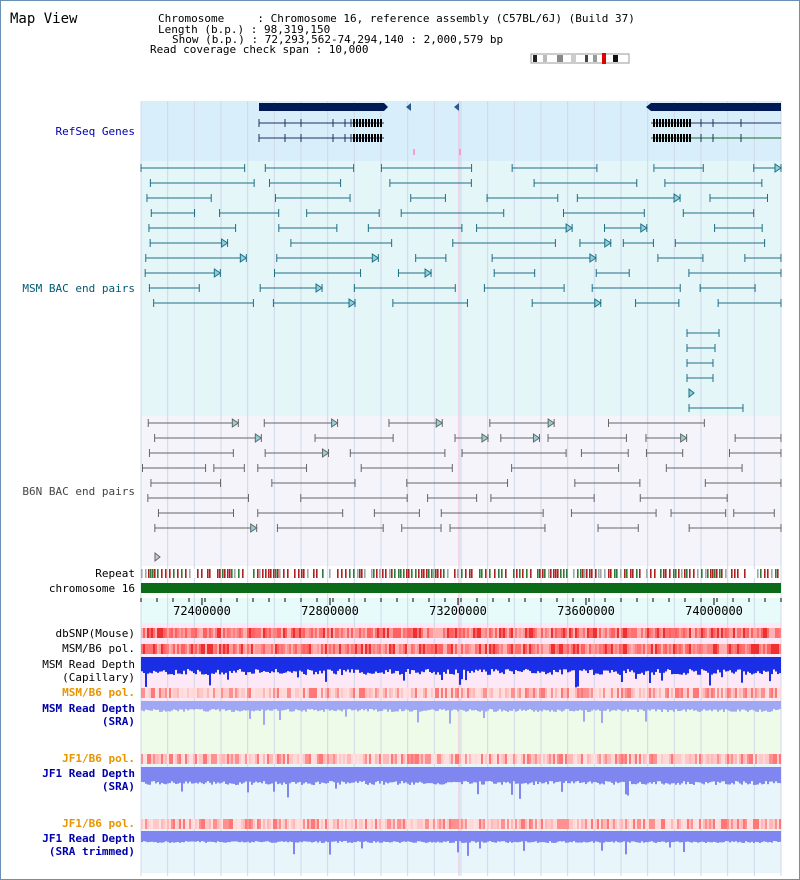  What do you see at coordinates (78, 288) in the screenshot?
I see `track-label-msm-bac: MSM BAC end pairs` at bounding box center [78, 288].